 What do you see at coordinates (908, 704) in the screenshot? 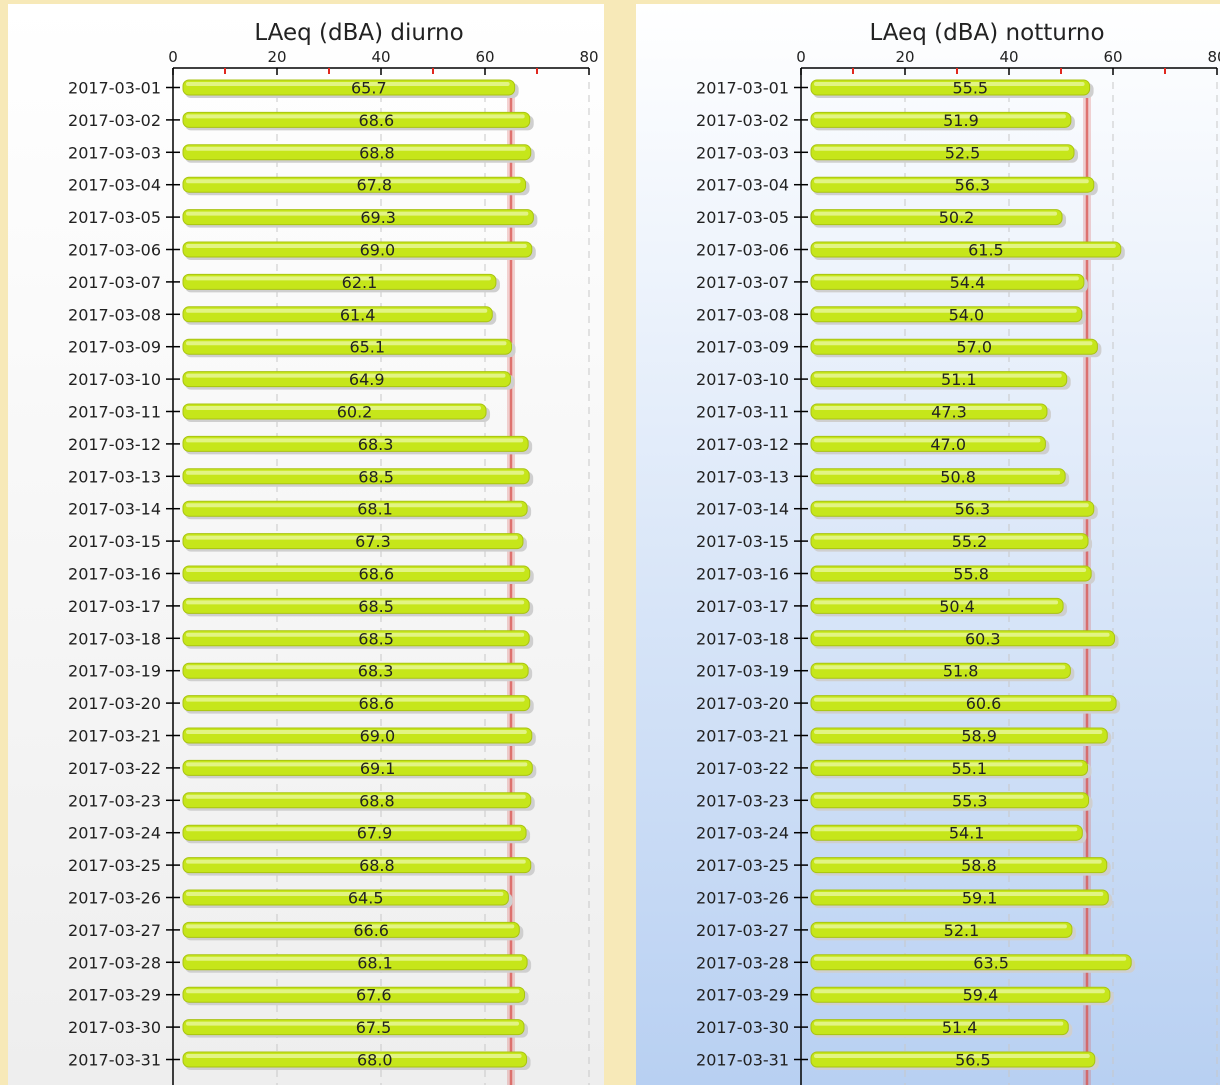
I see `bar-row: 2017-03-20 60.6` at bounding box center [908, 704].